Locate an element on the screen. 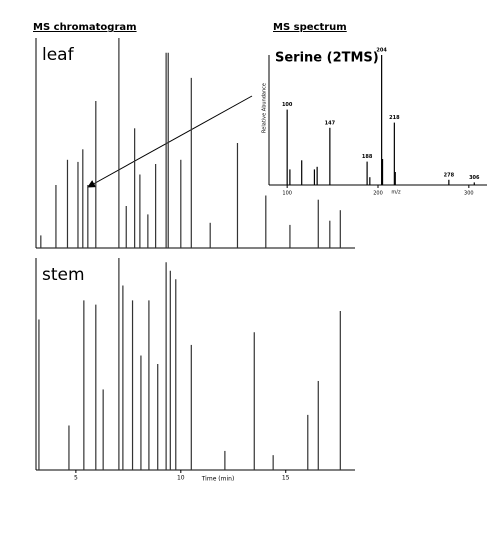  peak-label: 218 is located at coordinates (394, 118).